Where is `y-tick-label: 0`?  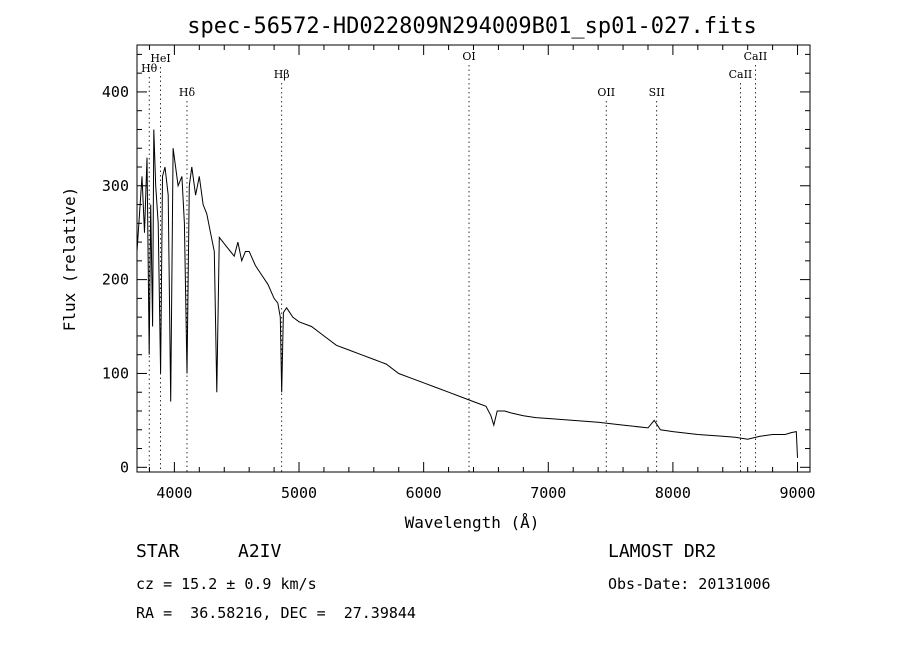 y-tick-label: 0 is located at coordinates (124, 467).